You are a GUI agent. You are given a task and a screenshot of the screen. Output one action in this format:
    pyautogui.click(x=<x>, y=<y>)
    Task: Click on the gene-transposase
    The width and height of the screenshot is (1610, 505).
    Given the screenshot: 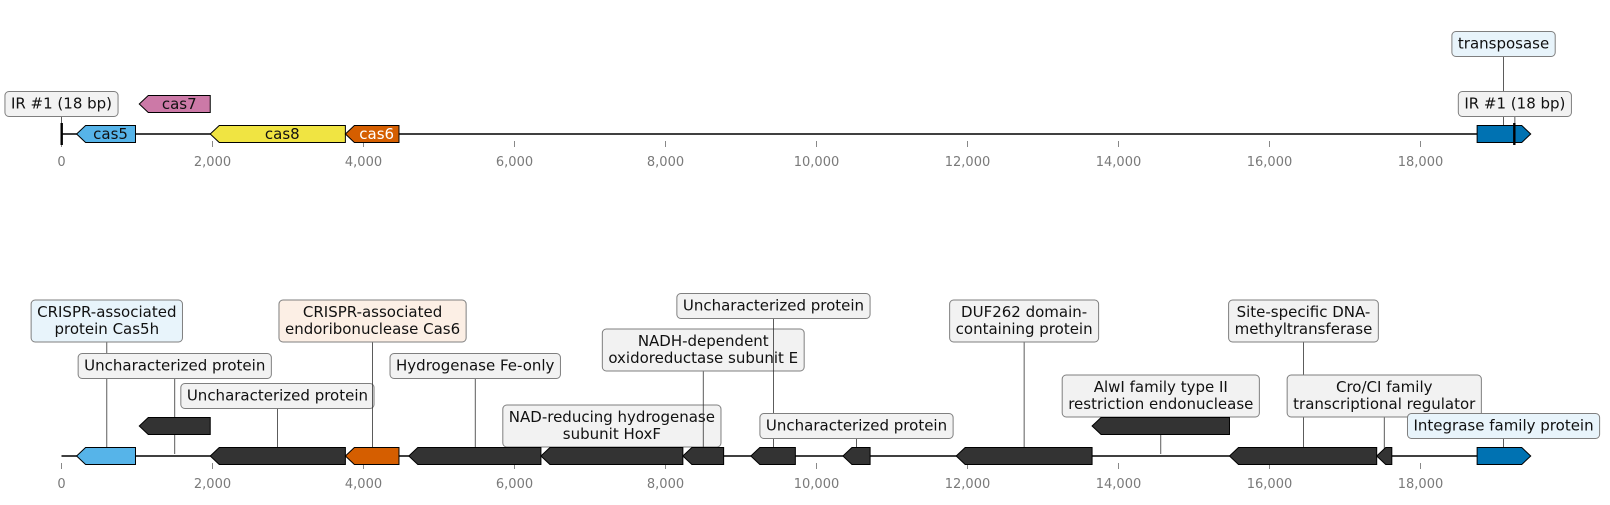 What is the action you would take?
    pyautogui.click(x=1504, y=134)
    